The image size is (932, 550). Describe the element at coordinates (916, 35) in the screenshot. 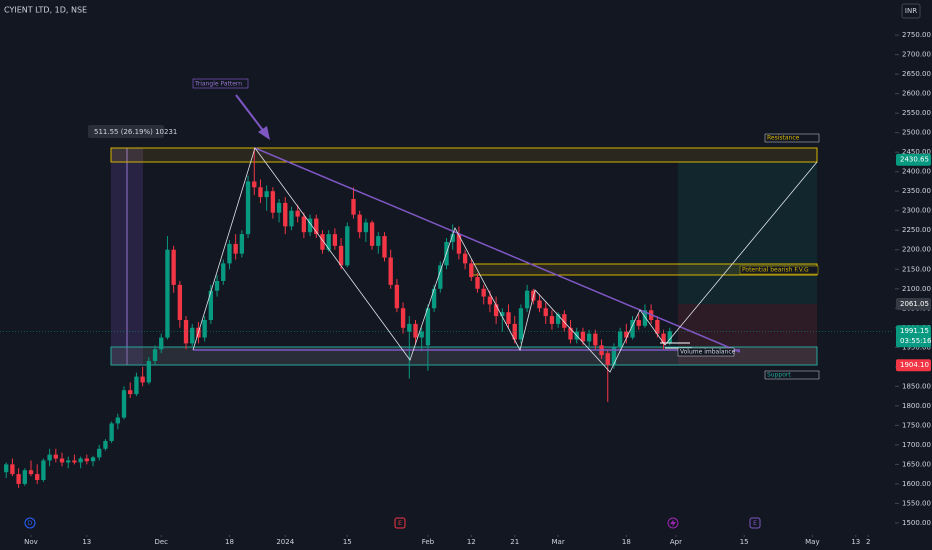

I see `y-tick-label: 2750.00` at that location.